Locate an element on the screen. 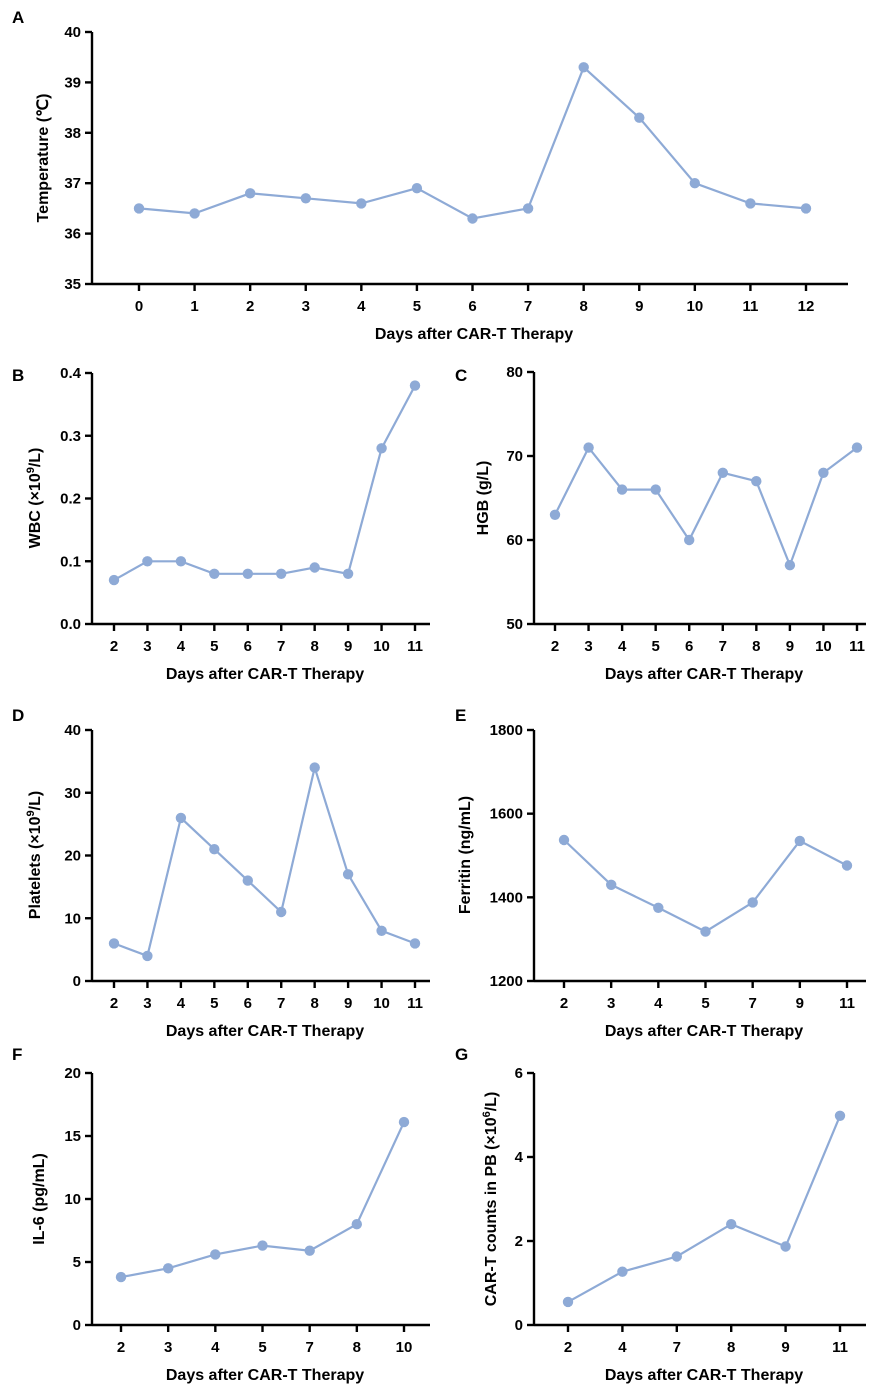 The image size is (869, 1384). y-axis-title-e: Ferritin (ng/mL) is located at coordinates (465, 855).